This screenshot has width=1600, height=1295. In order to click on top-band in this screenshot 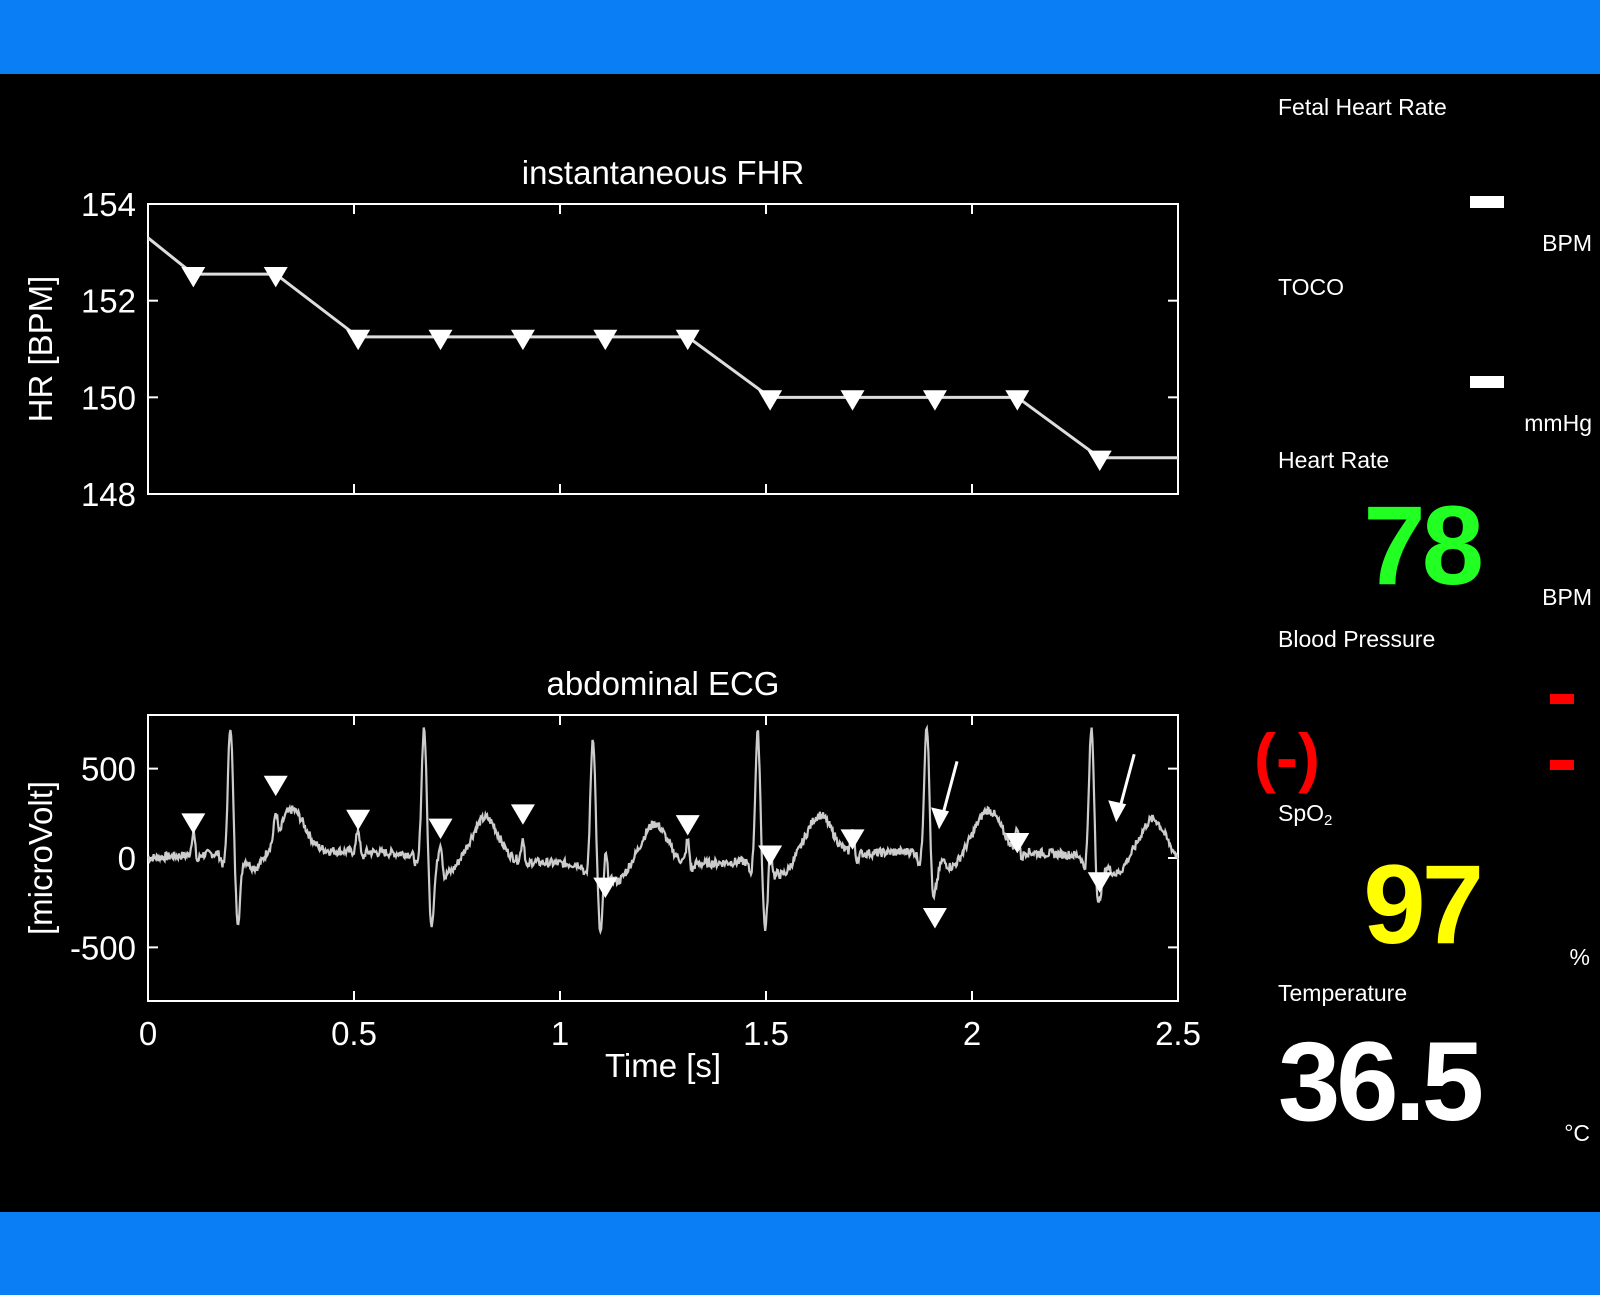, I will do `click(800, 37)`.